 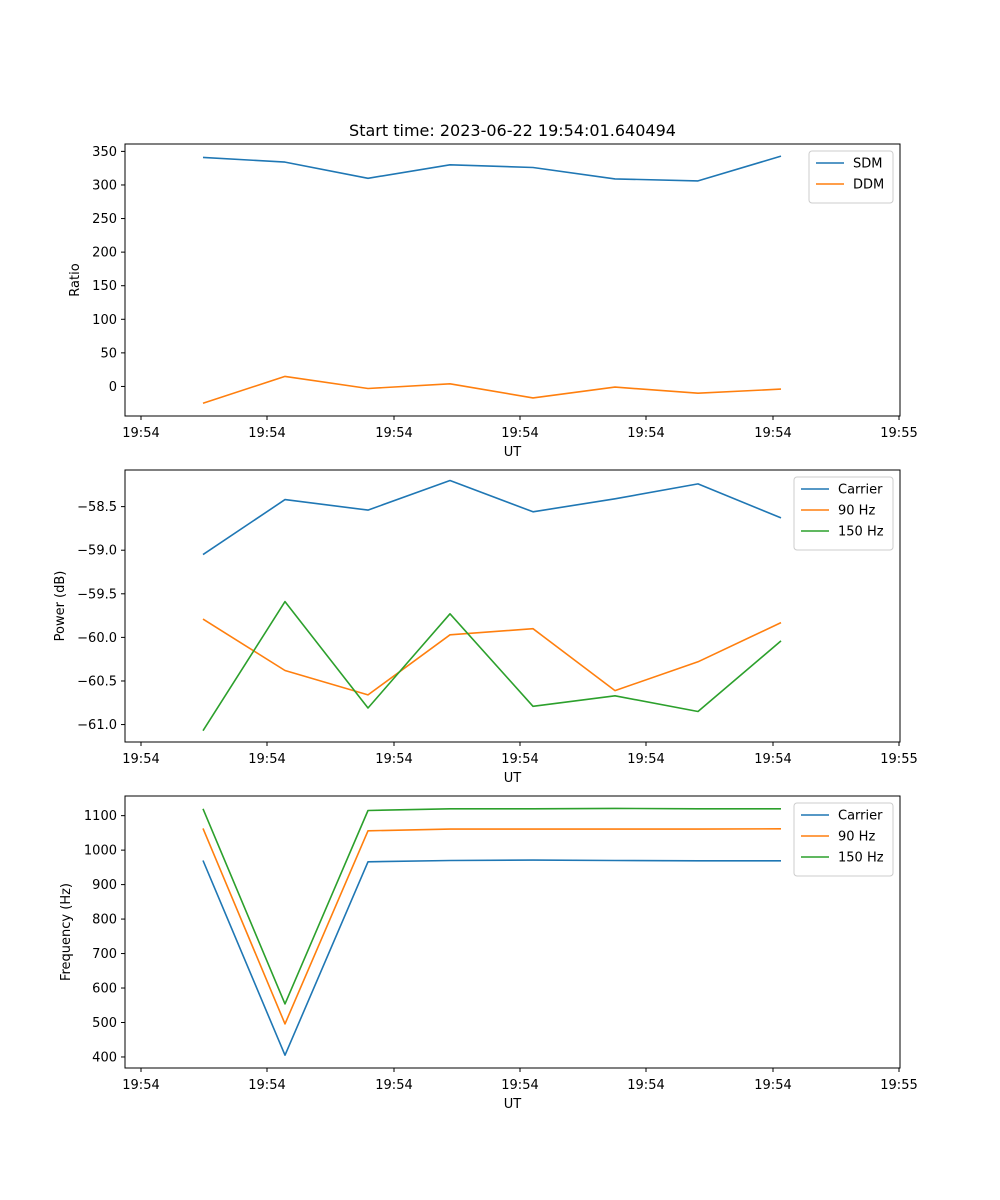 I want to click on y-tick-label: 1000, so click(x=100, y=851).